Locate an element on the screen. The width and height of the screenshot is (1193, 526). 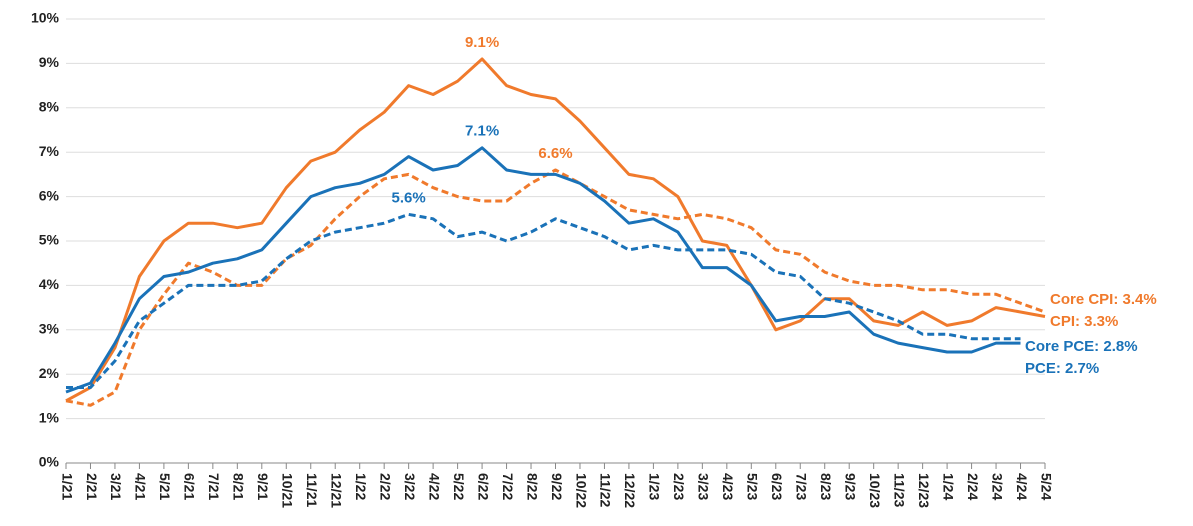
x-tick-label: 9/23 is located at coordinates (850, 486).